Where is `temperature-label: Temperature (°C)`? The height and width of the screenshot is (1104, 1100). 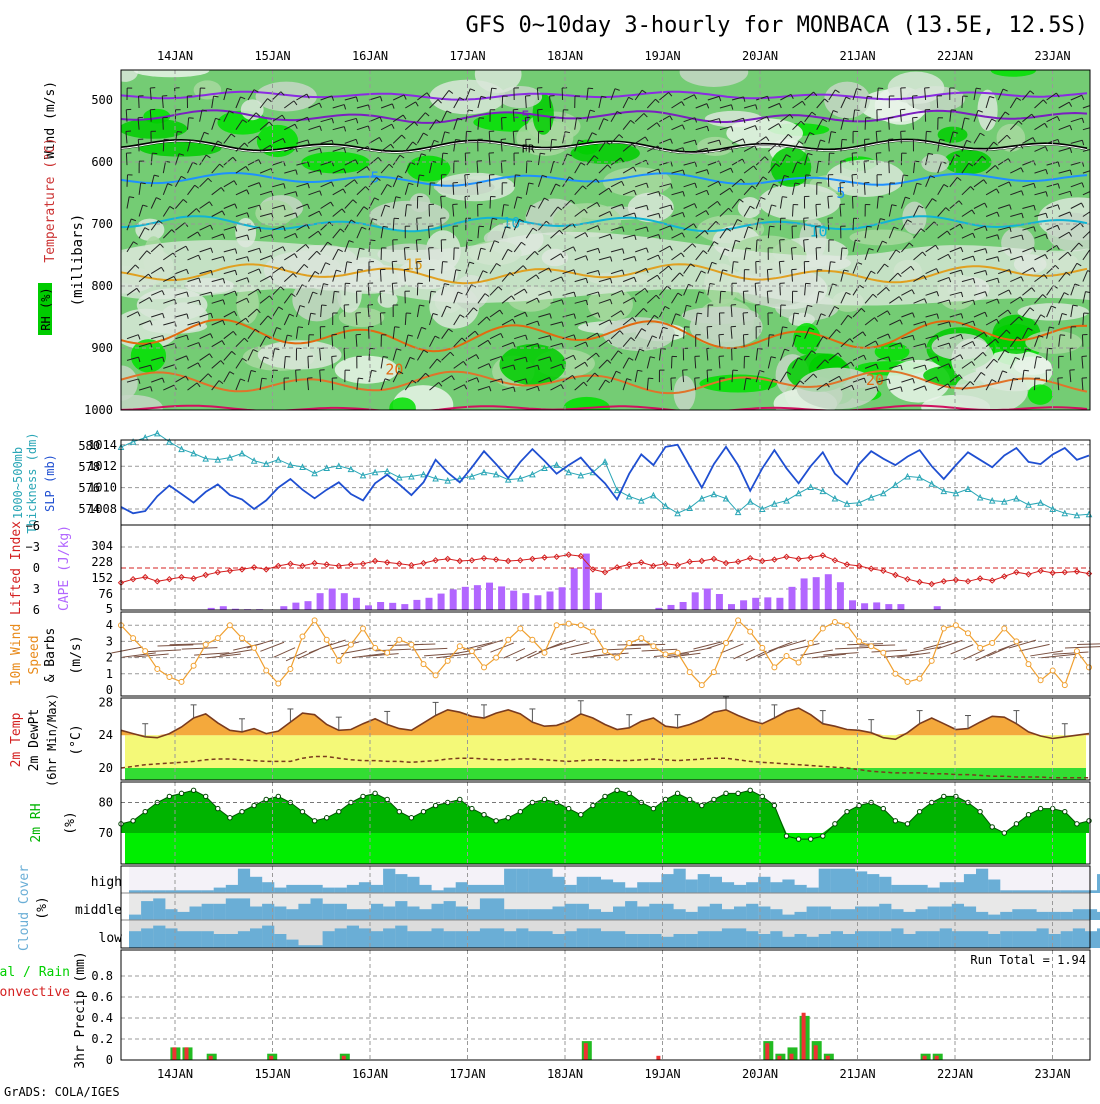
temperature-label: Temperature (°C) is located at coordinates (50, 199).